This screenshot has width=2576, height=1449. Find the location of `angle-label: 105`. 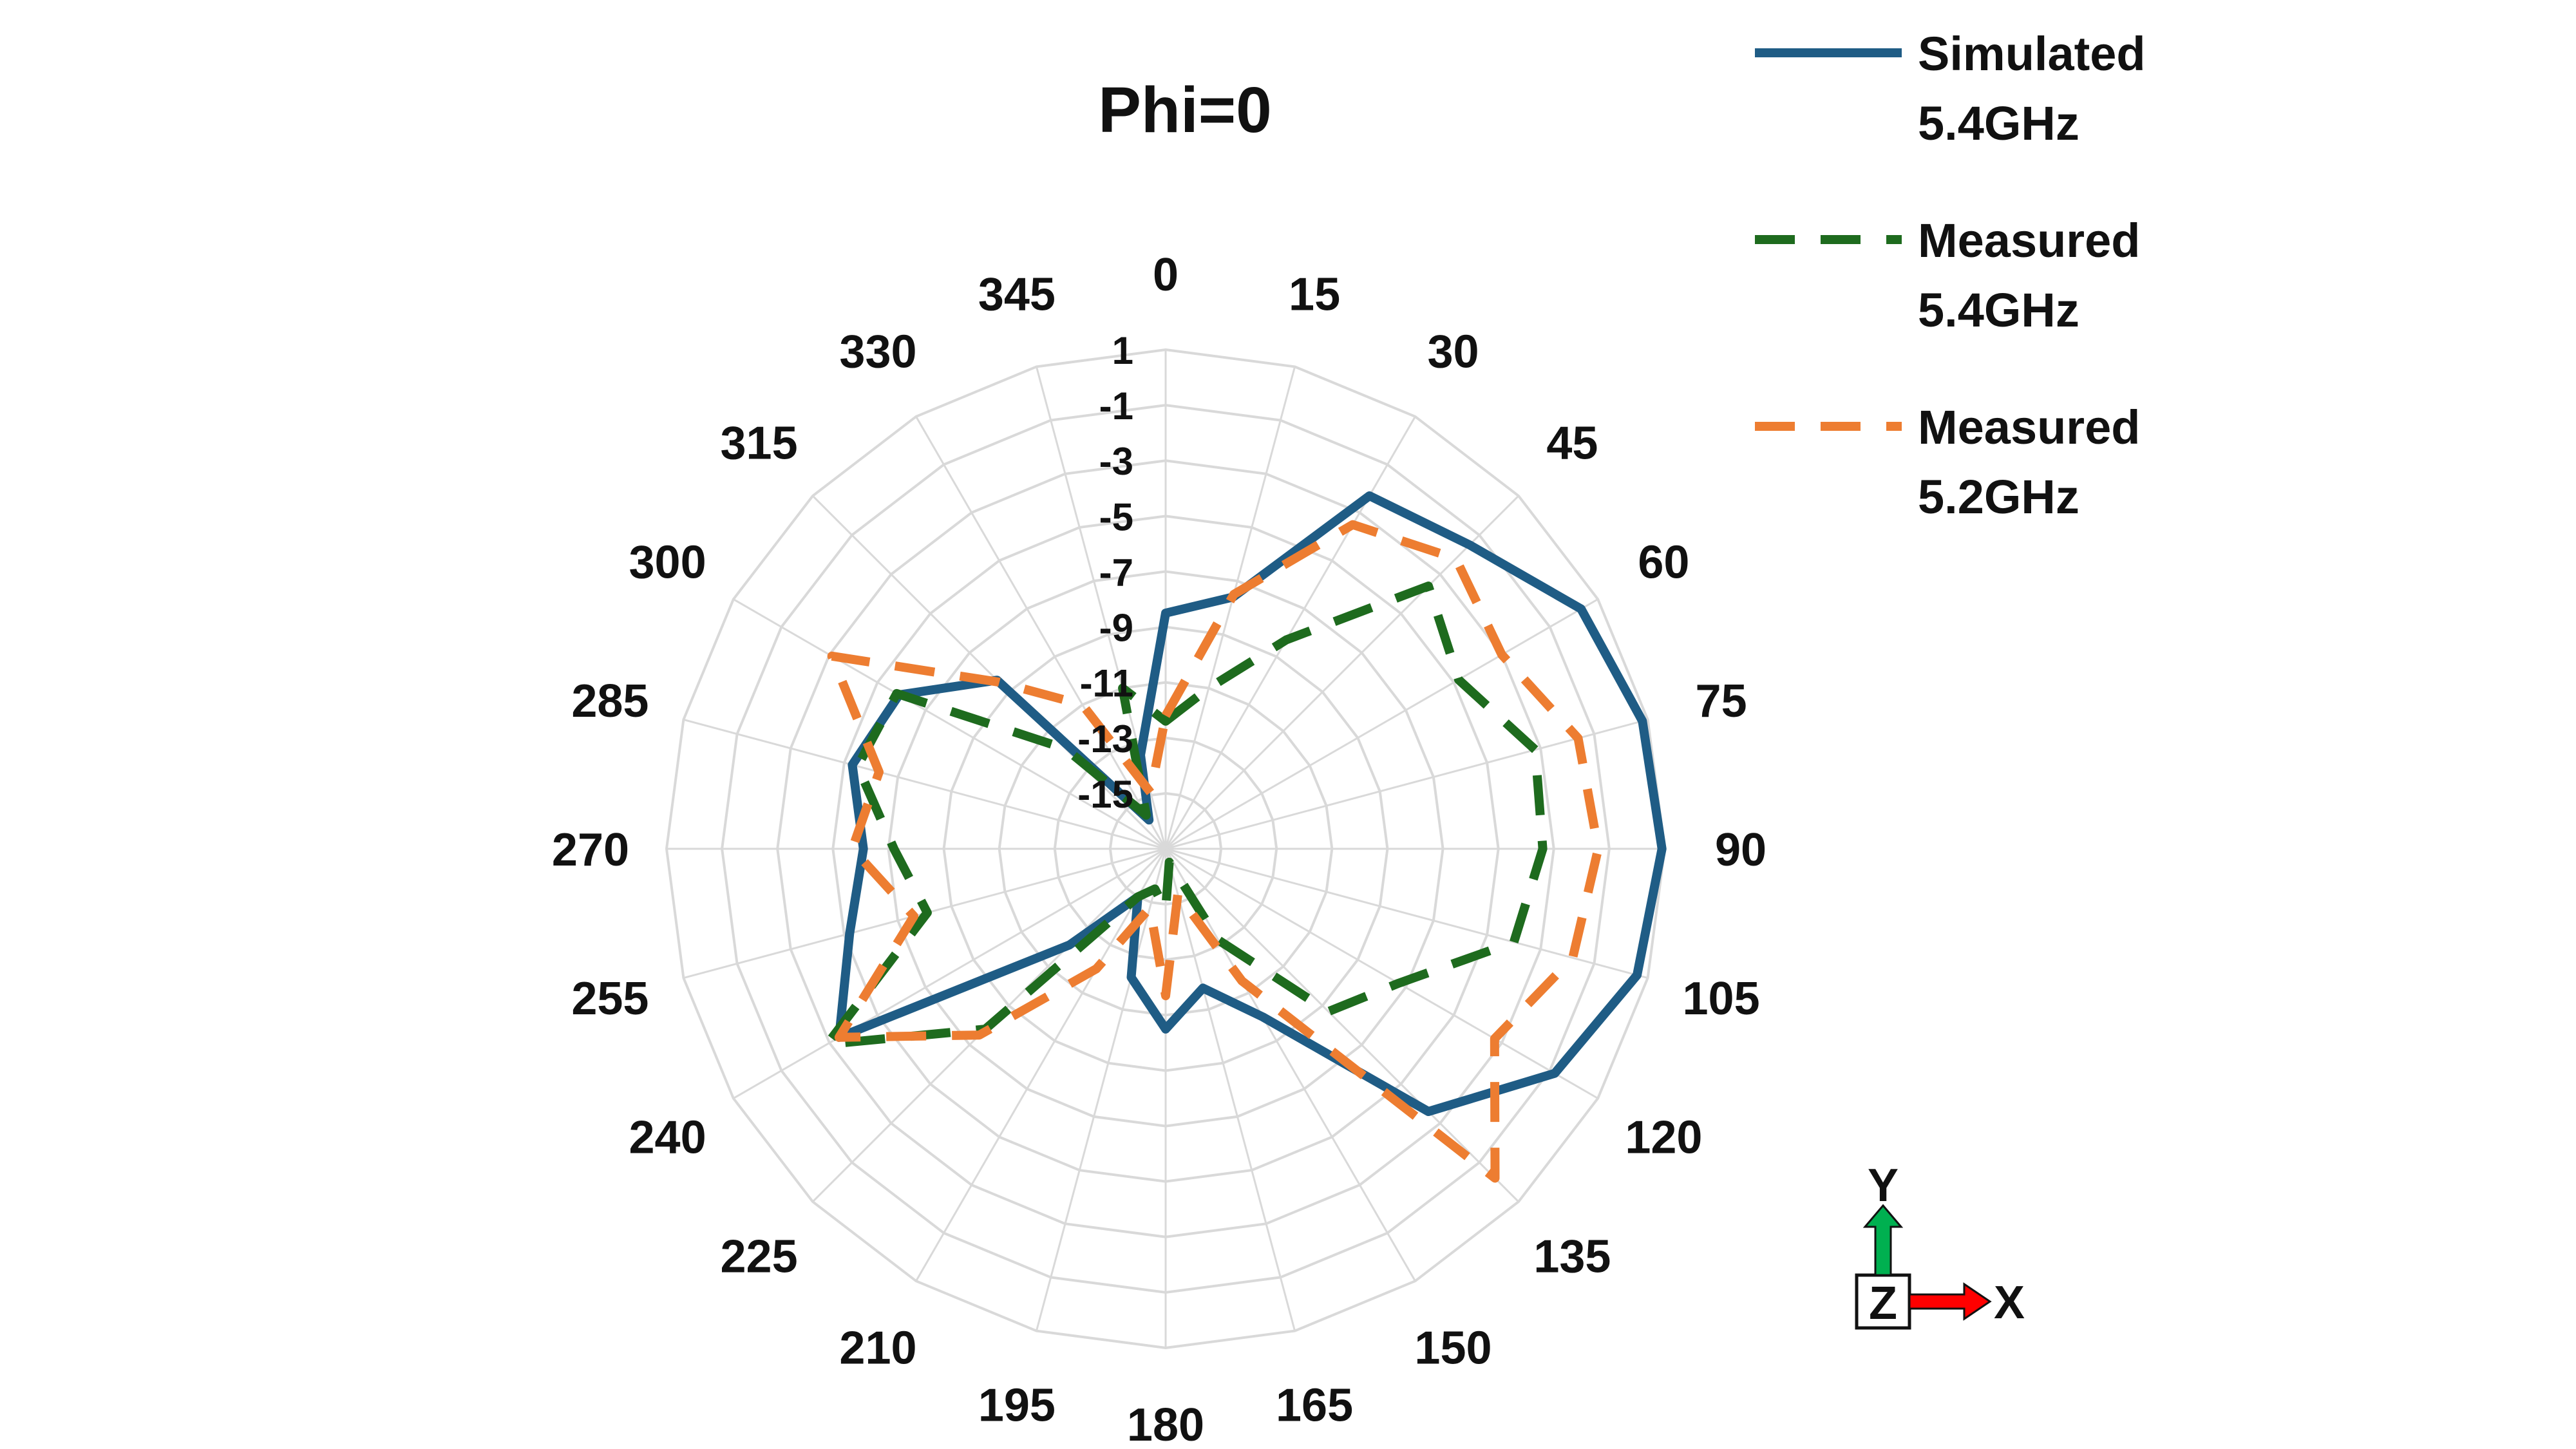

angle-label: 105 is located at coordinates (1721, 999).